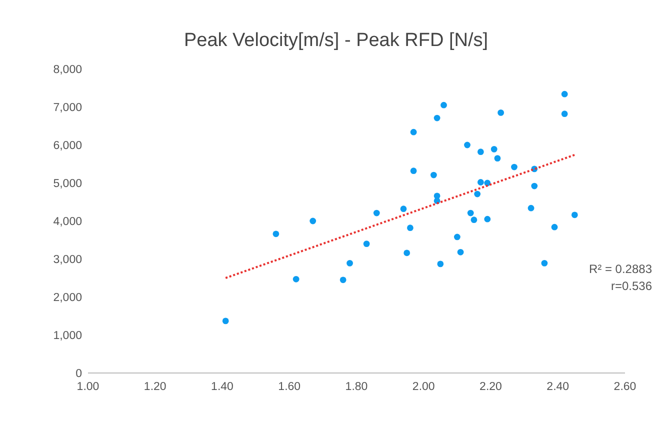  Describe the element at coordinates (423, 387) in the screenshot. I see `x-tick-label: 2.00` at that location.